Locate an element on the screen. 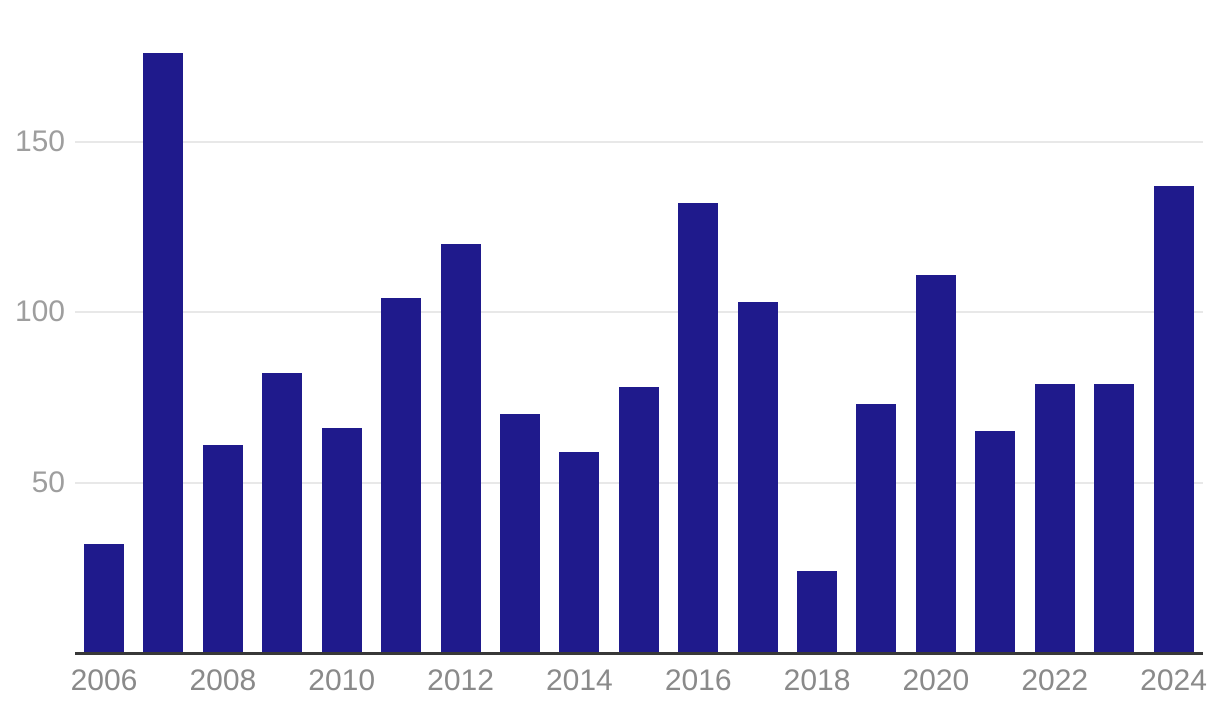 The width and height of the screenshot is (1220, 716). x-tick-label: 2016 is located at coordinates (698, 680).